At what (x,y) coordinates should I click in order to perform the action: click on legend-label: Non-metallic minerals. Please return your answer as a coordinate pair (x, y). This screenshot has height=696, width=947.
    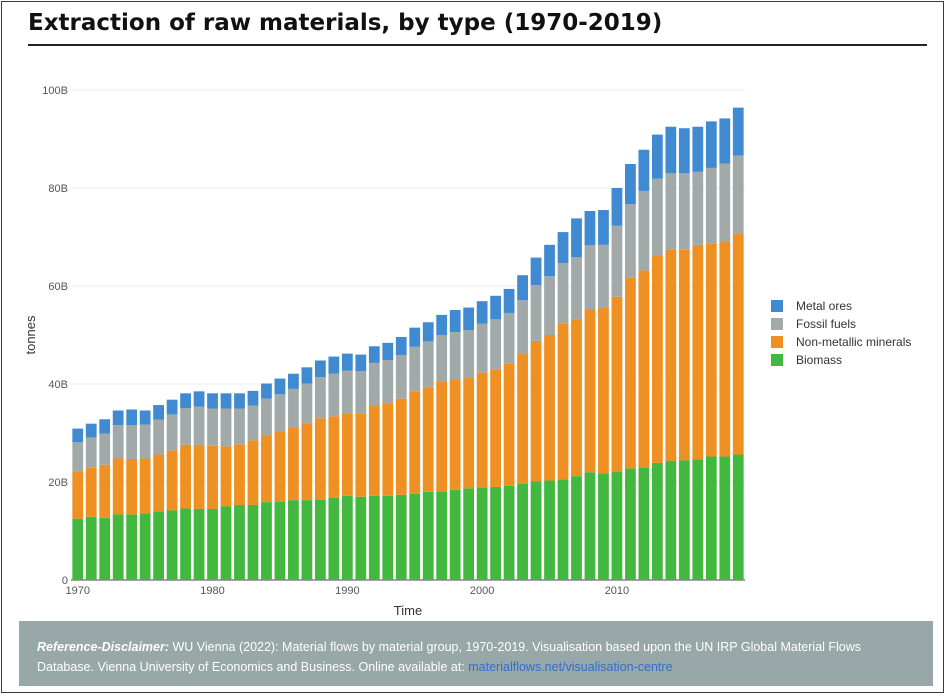
    Looking at the image, I should click on (853, 342).